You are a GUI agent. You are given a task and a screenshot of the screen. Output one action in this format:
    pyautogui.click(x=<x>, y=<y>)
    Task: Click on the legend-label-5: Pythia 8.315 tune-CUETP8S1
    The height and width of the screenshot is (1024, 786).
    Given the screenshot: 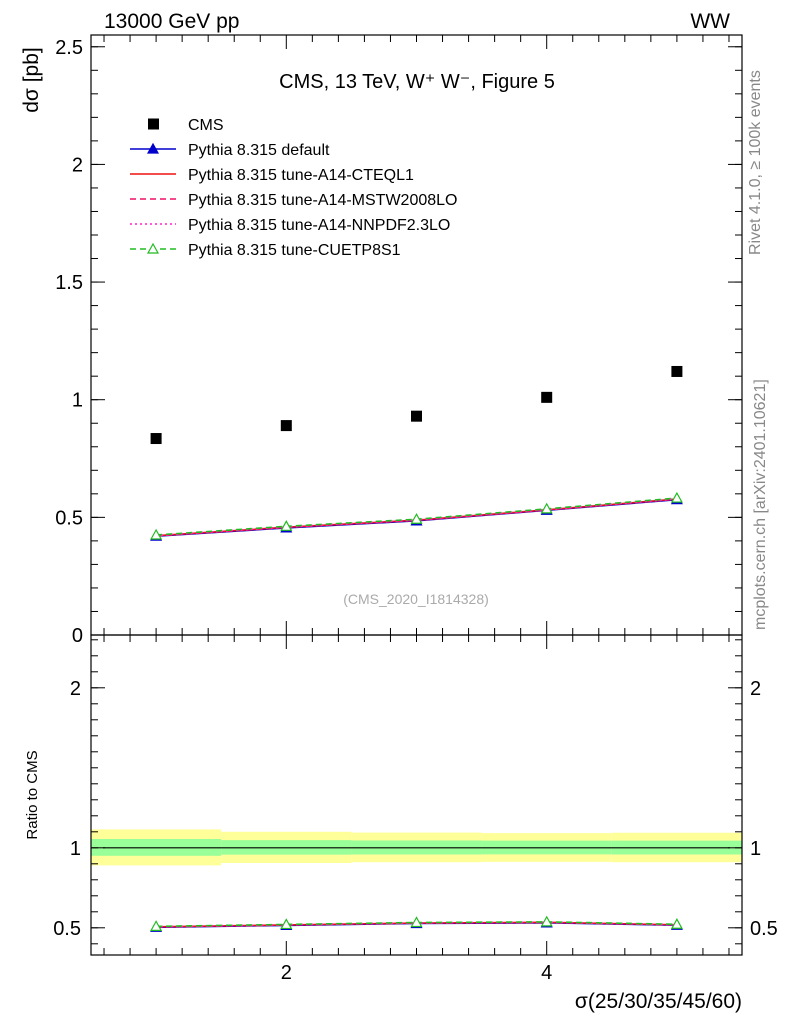 What is the action you would take?
    pyautogui.click(x=294, y=250)
    